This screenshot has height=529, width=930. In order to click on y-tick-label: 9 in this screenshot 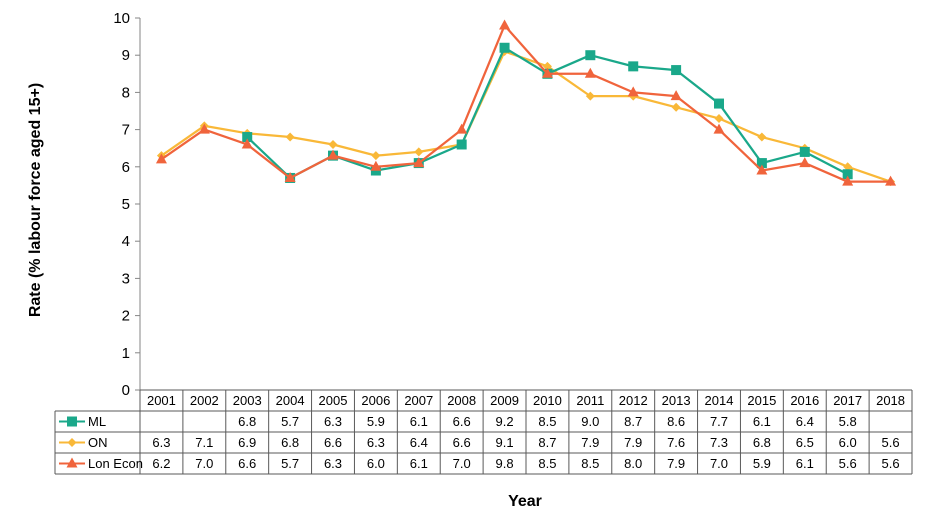, I will do `click(126, 55)`.